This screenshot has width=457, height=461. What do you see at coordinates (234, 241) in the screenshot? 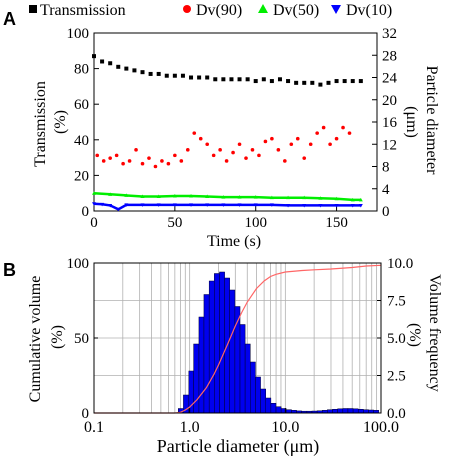
I see `x-axis-label-a: Time (s)` at bounding box center [234, 241].